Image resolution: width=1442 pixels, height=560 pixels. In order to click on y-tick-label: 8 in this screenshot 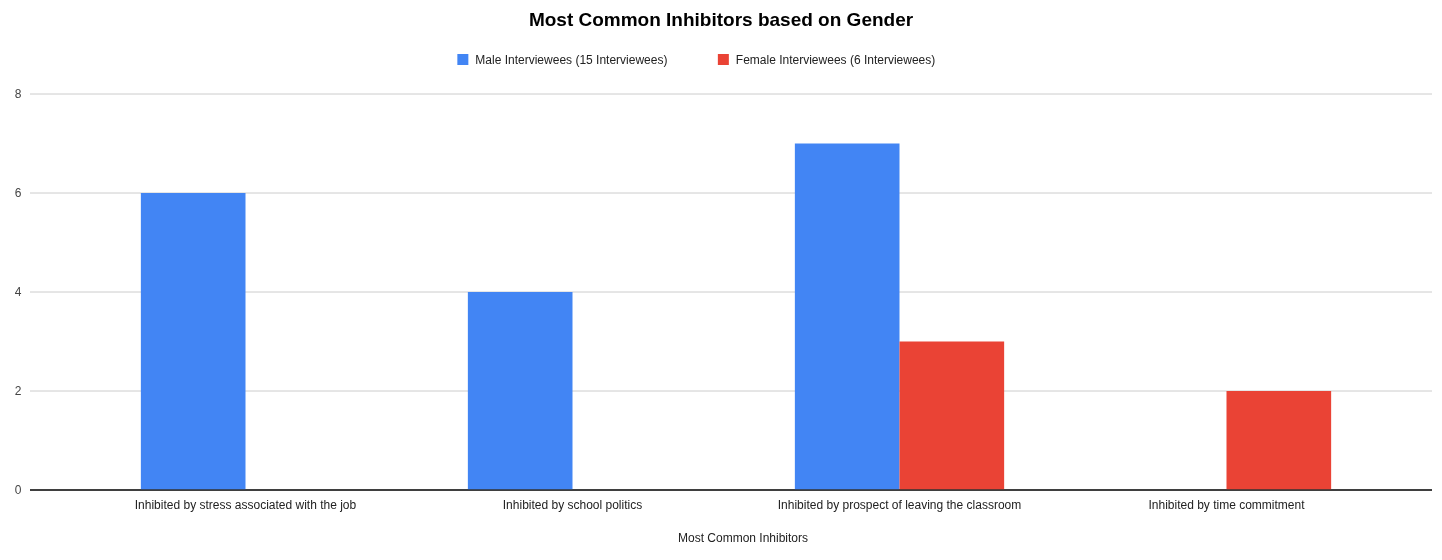, I will do `click(18, 94)`.